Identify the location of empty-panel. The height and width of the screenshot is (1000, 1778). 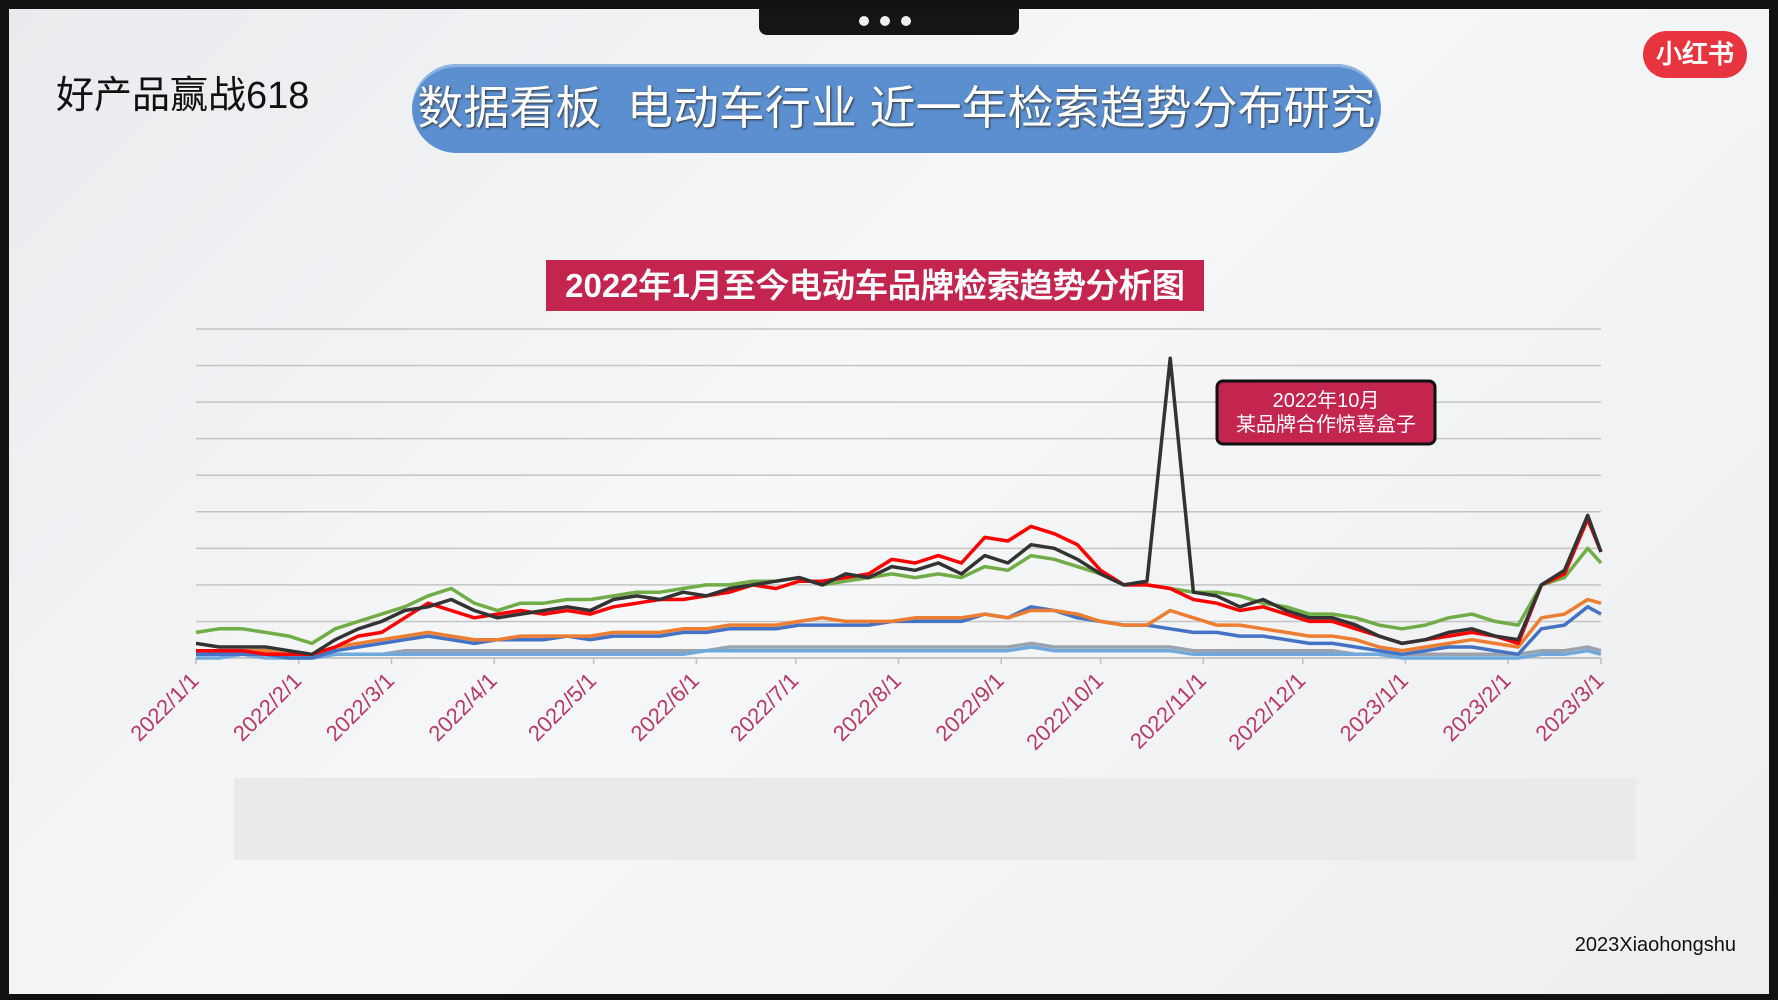
(935, 819).